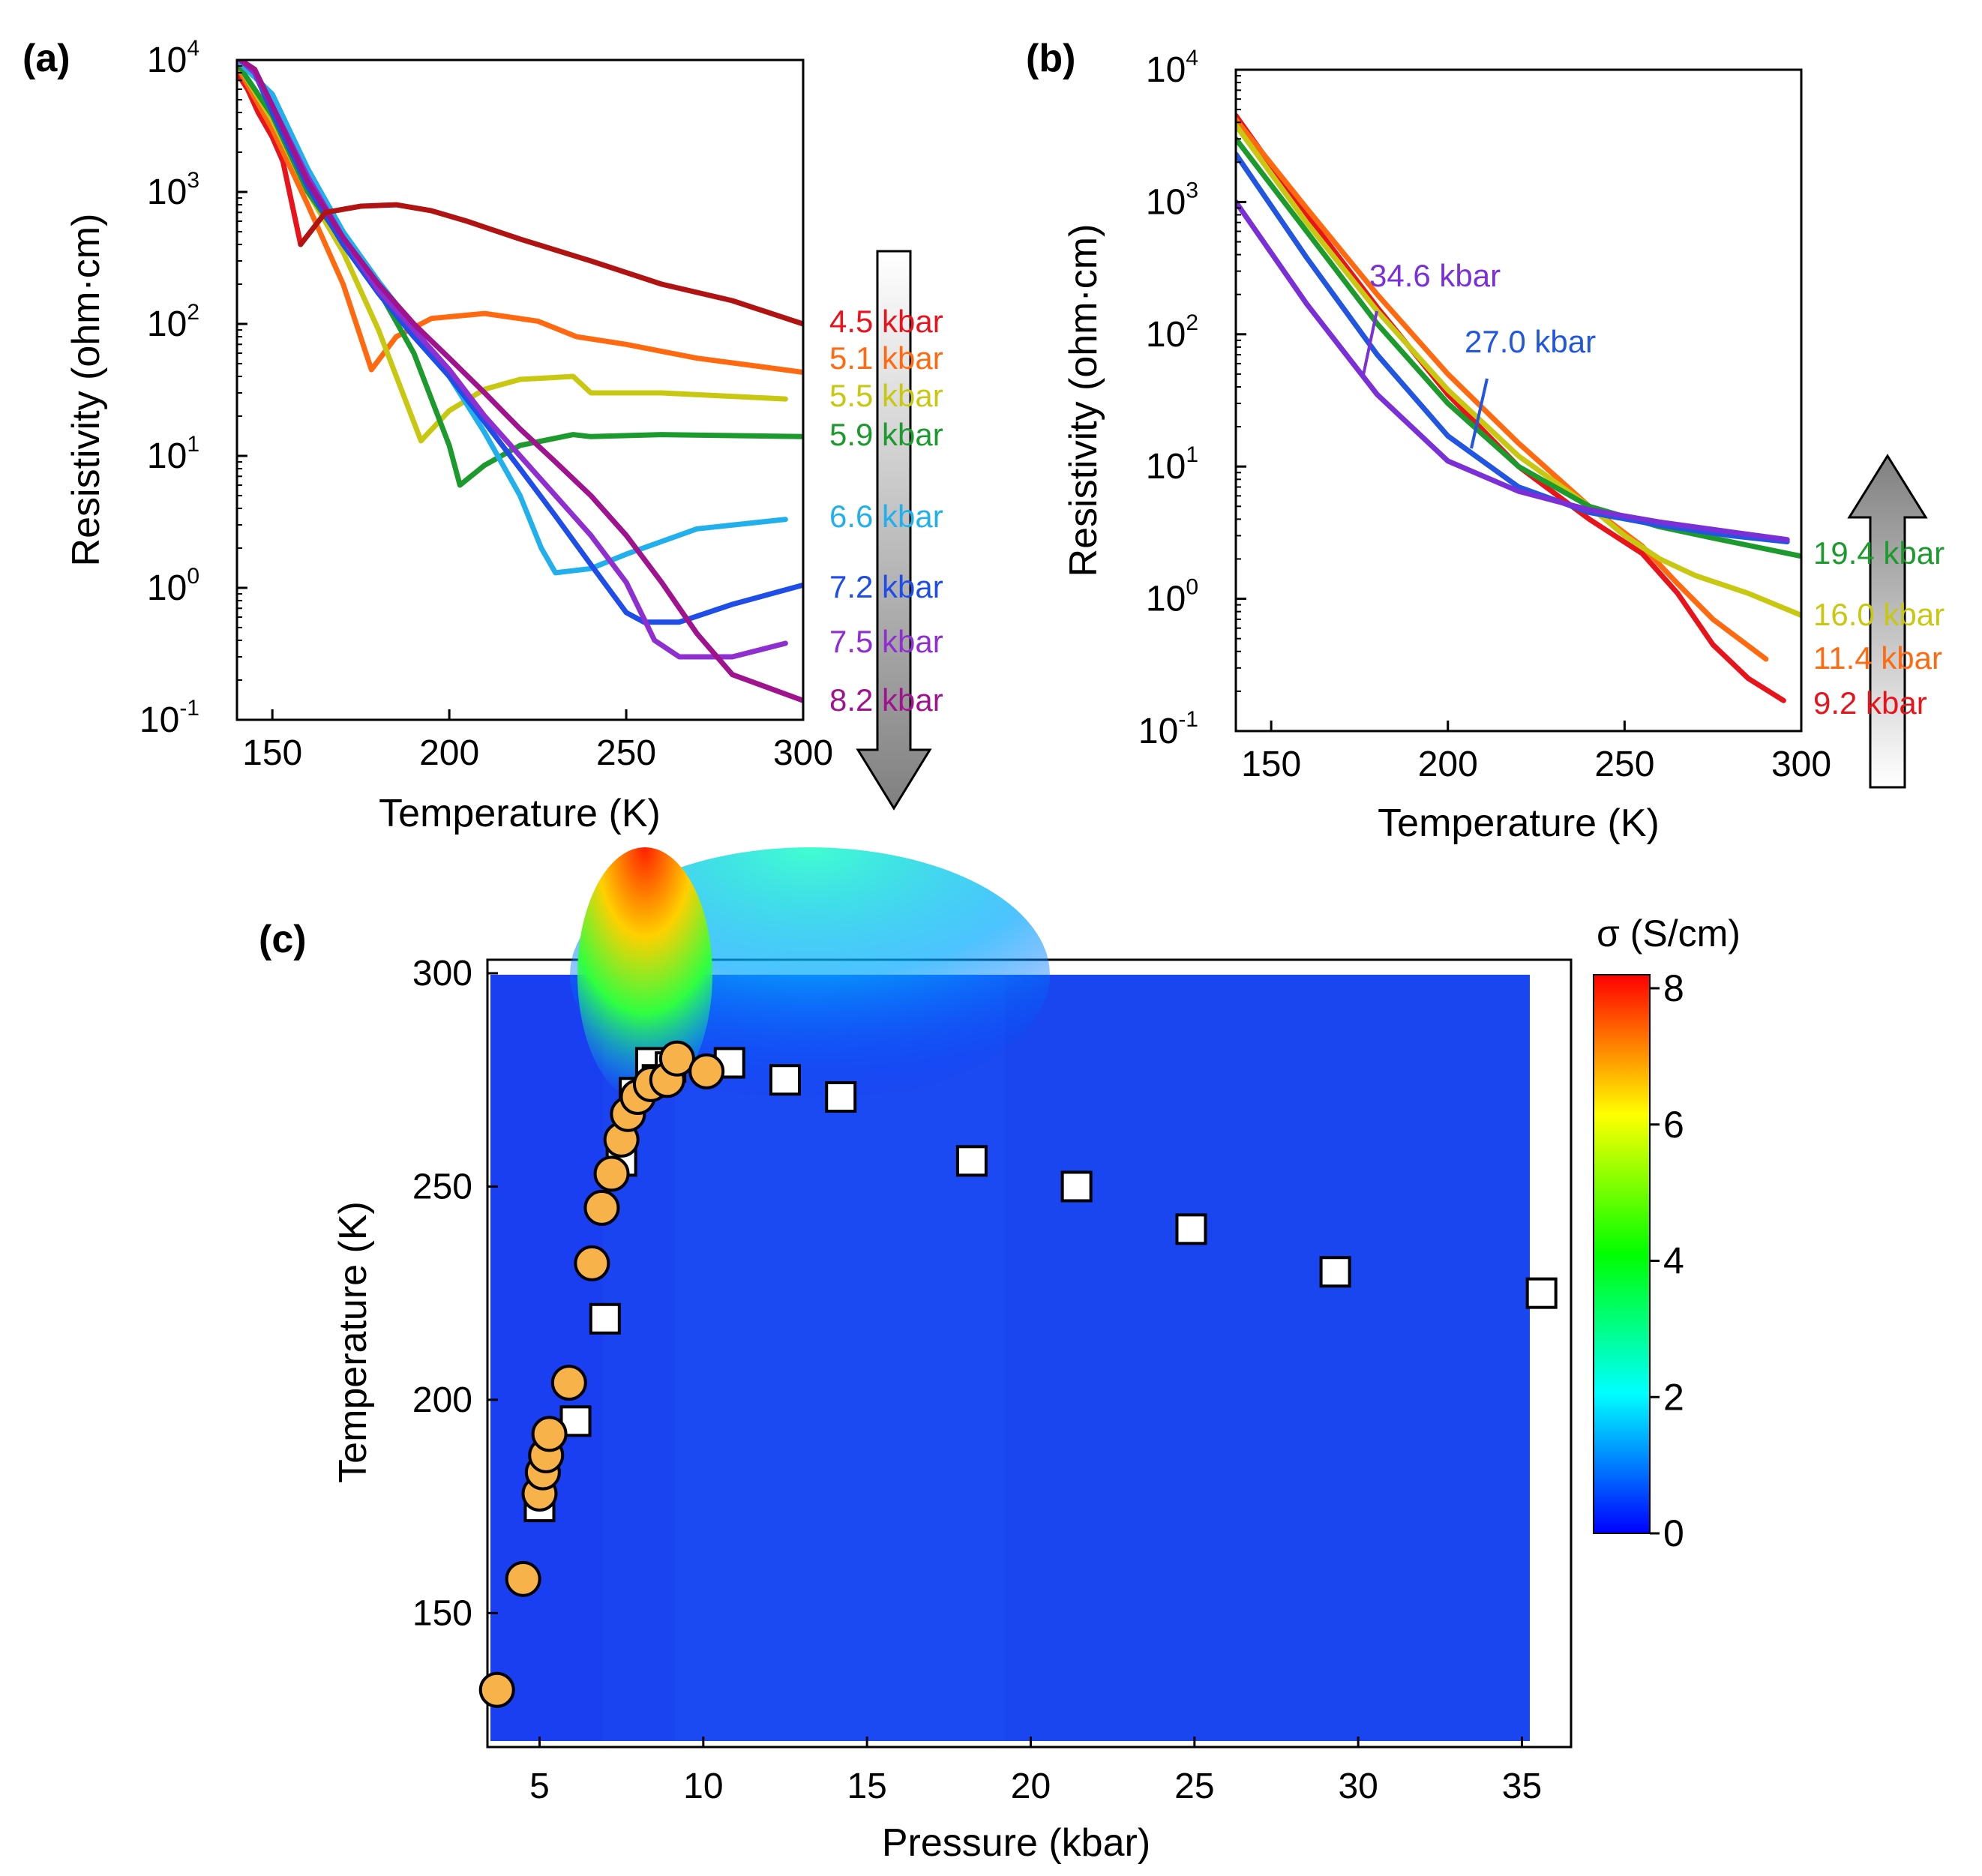  I want to click on panel-label-c: (c), so click(283, 940).